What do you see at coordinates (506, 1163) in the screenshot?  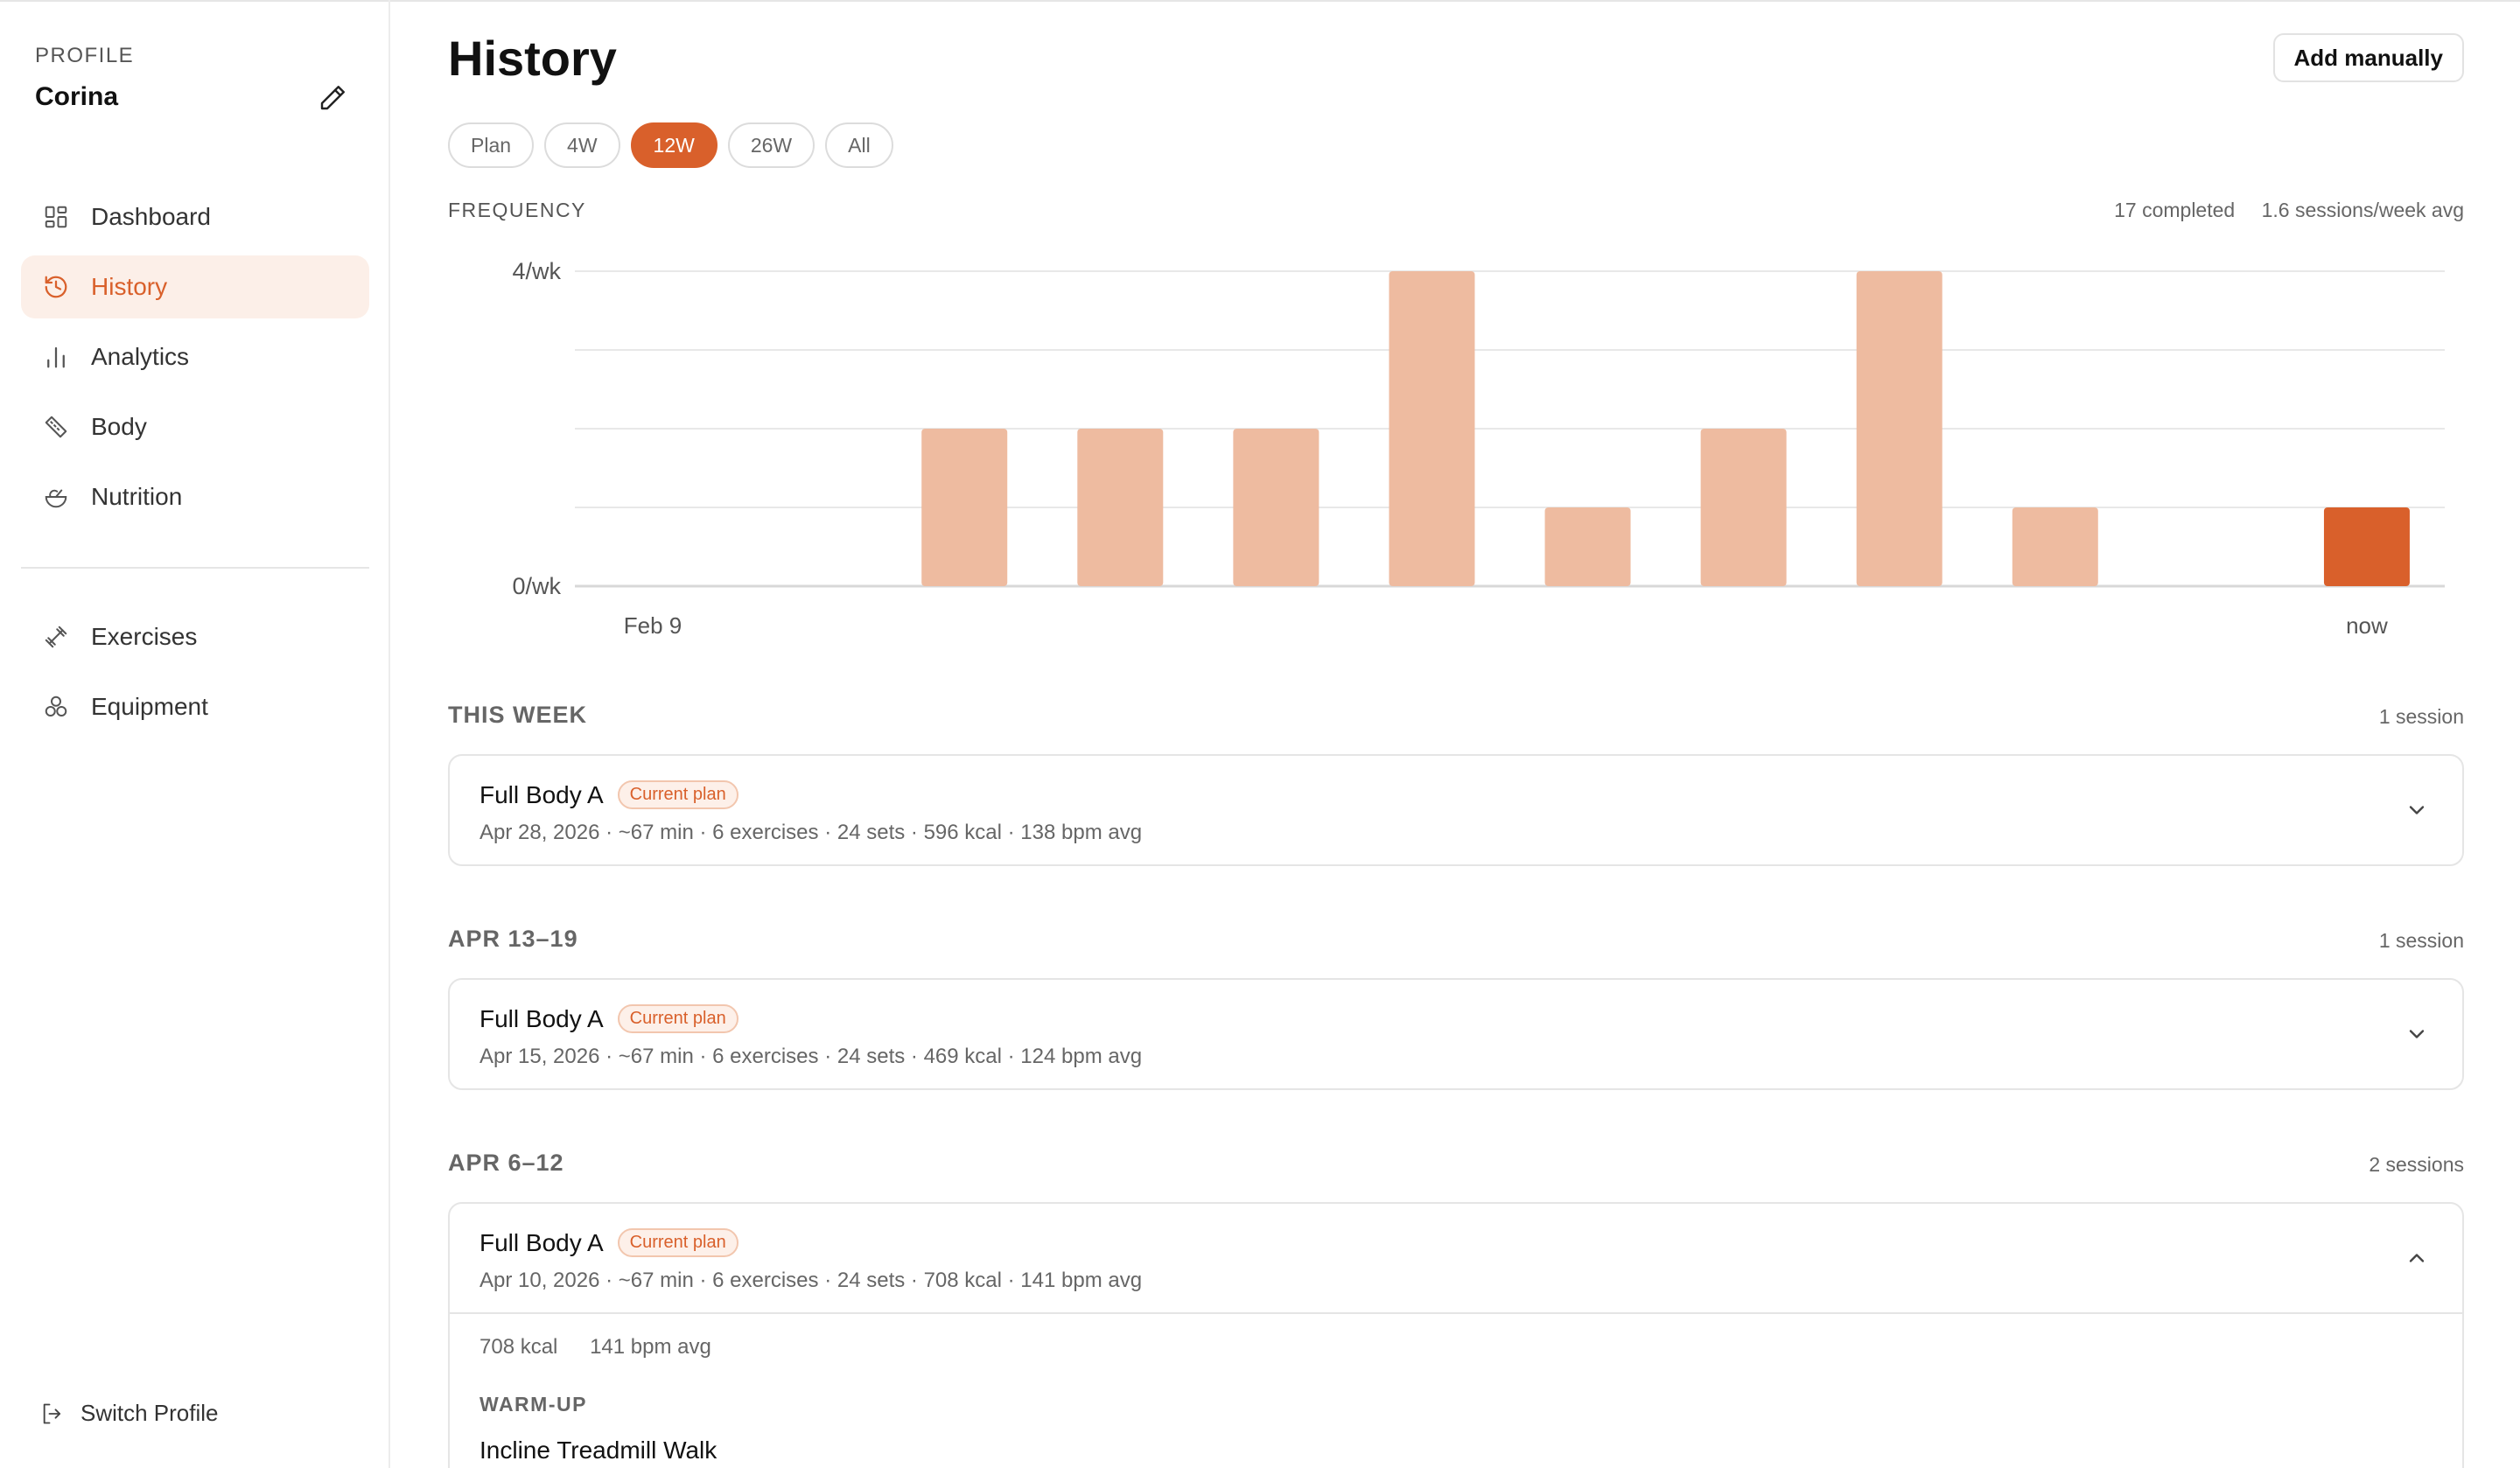 I see `section-title: APR 6–12` at bounding box center [506, 1163].